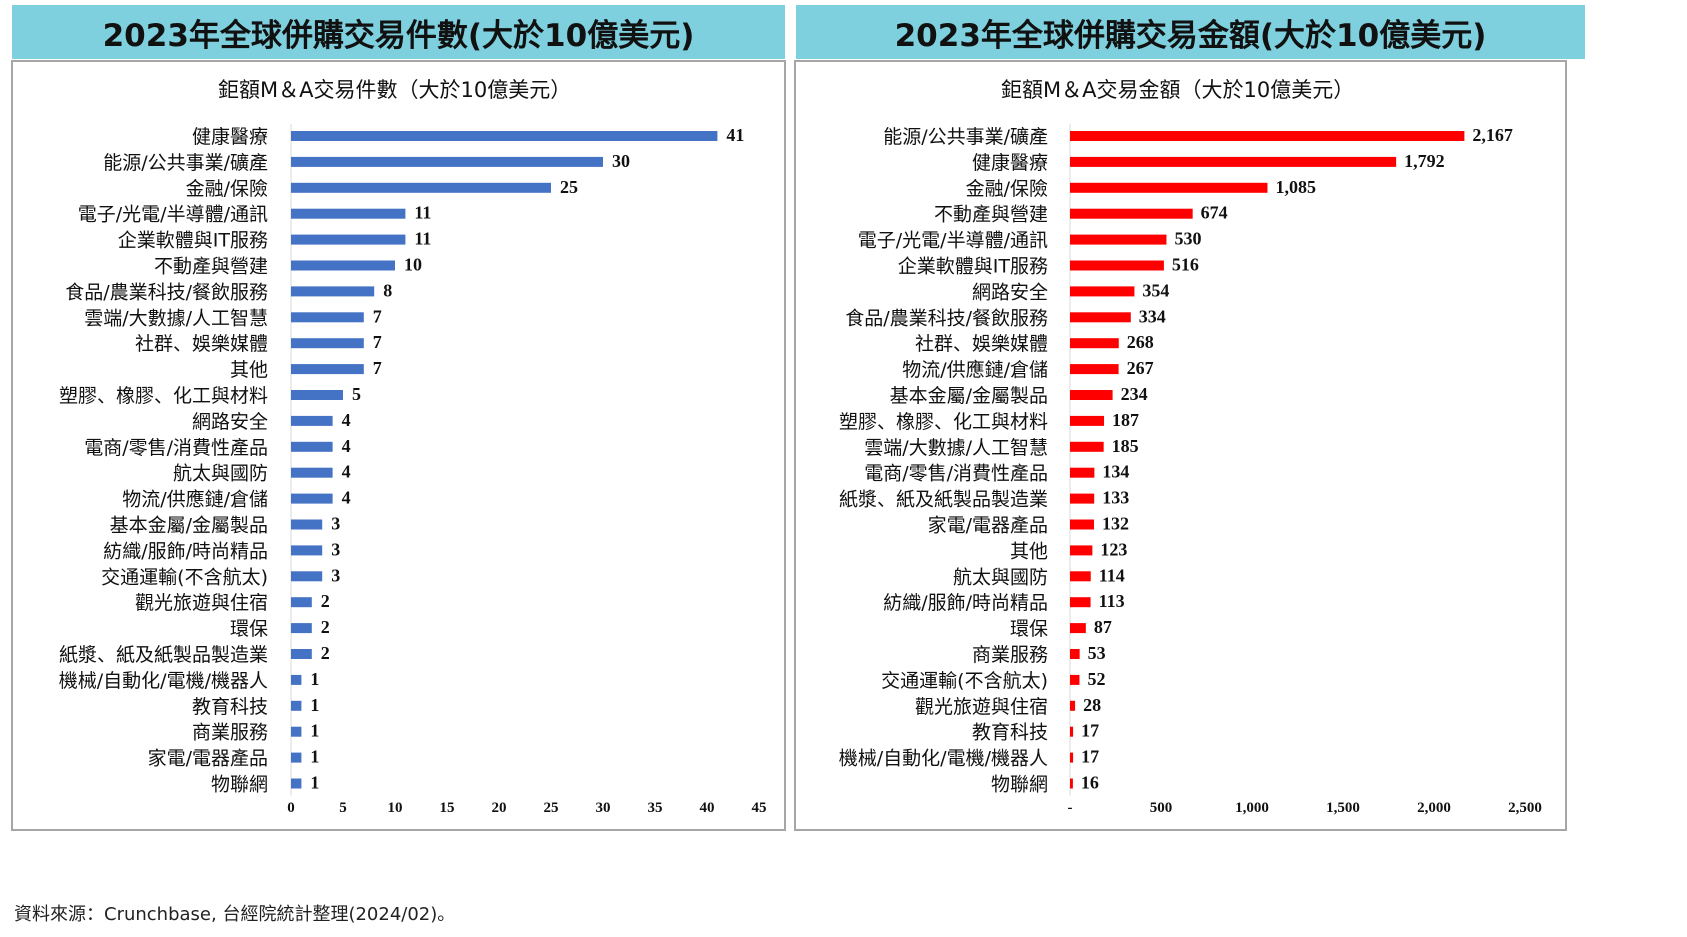  Describe the element at coordinates (377, 316) in the screenshot. I see `data-label: 7` at that location.